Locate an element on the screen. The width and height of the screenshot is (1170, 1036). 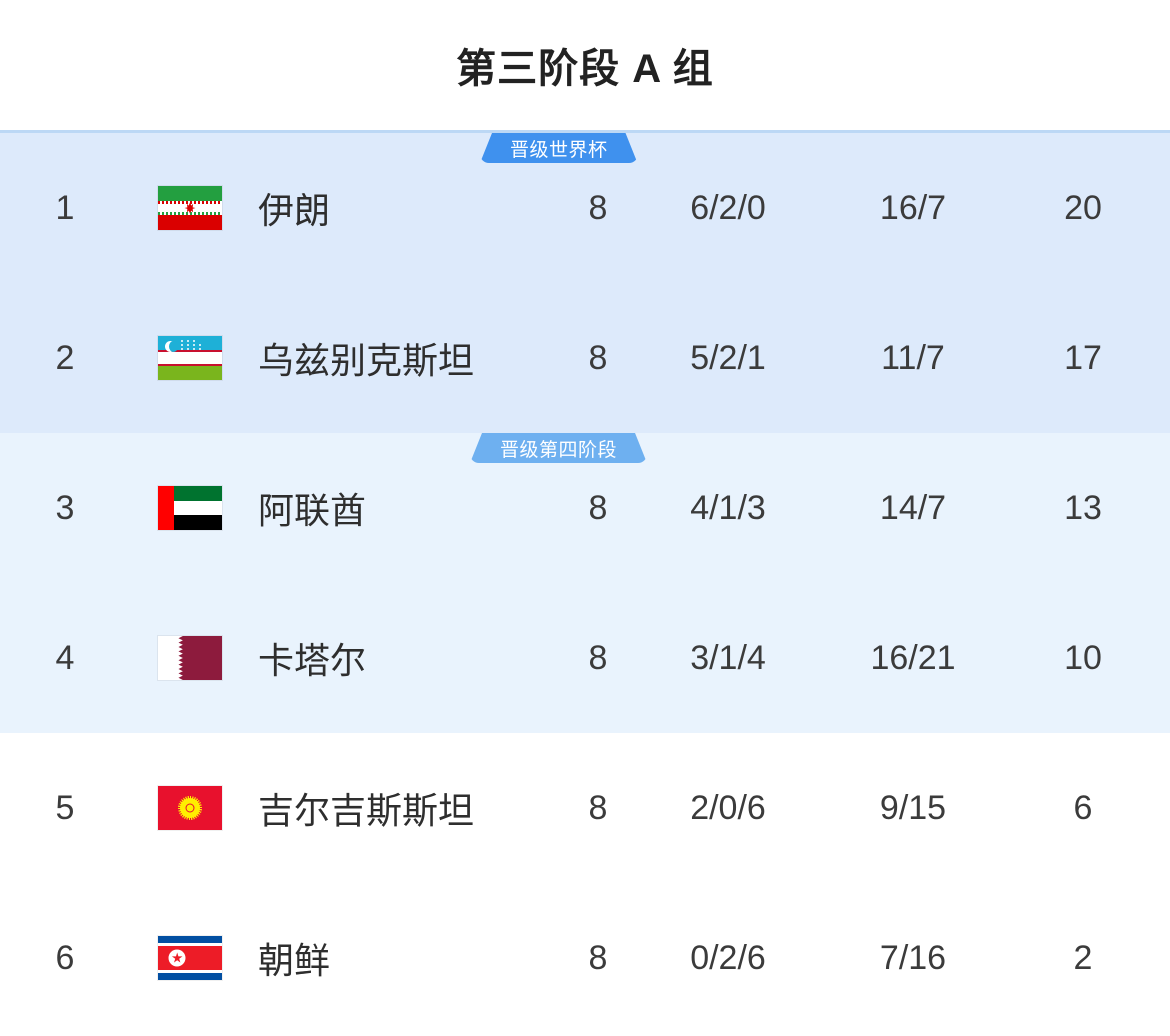
table-row: 2 乌兹别克斯坦 8 5/2/1 11/7 17 is located at coordinates (585, 358).